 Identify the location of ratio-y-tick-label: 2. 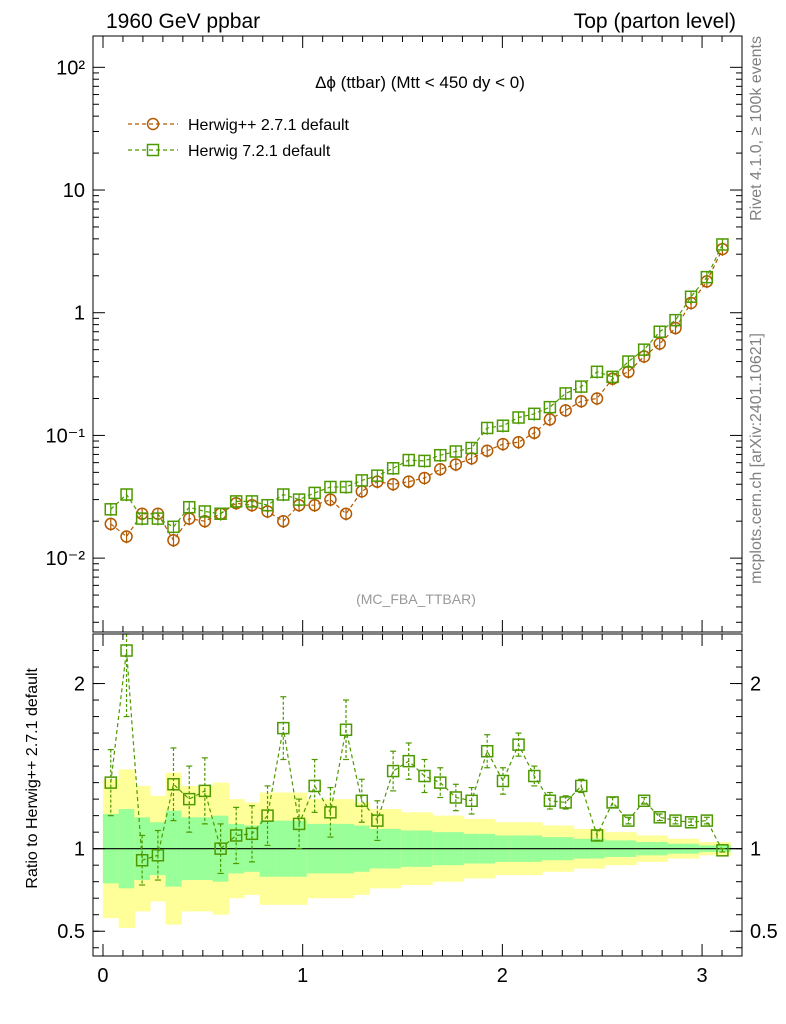
(79, 685).